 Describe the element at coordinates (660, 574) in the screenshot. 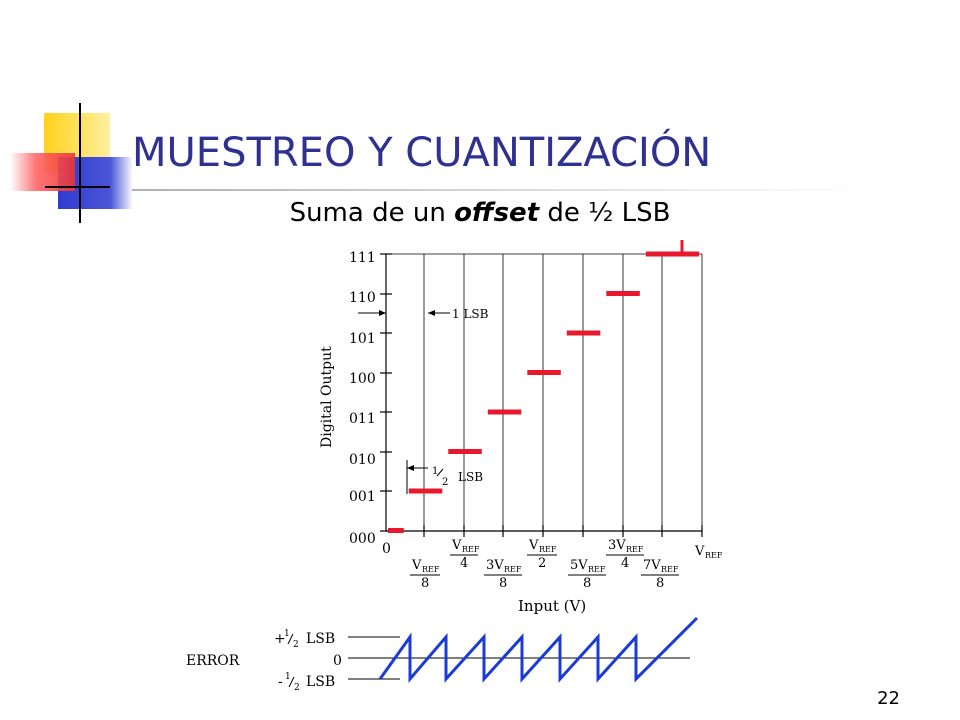

I see `x-tick-label-7vref-8: 7V REF 8` at that location.